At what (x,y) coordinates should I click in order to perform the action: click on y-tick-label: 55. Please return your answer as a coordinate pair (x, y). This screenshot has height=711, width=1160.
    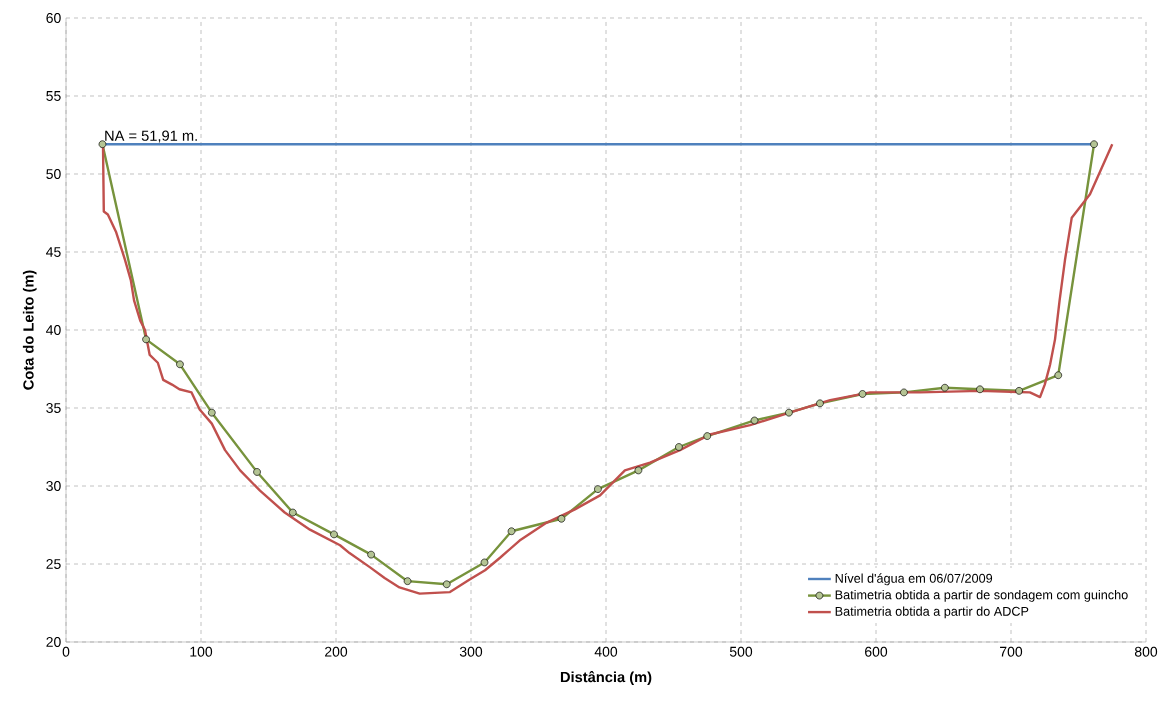
    Looking at the image, I should click on (53, 96).